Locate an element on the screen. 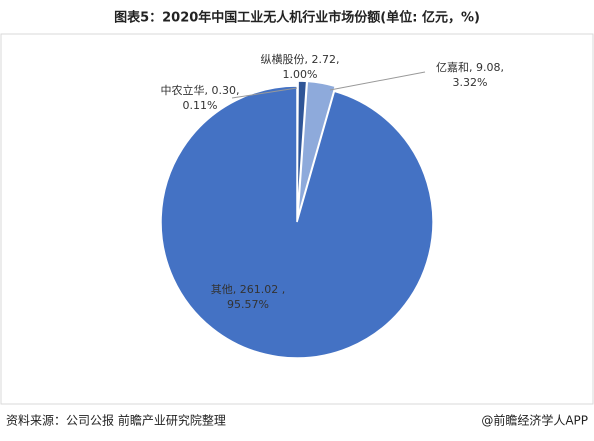  chart-title: 图表5：2020年中国工业无人机行业市场份额(单位: 亿元，%) is located at coordinates (297, 18).